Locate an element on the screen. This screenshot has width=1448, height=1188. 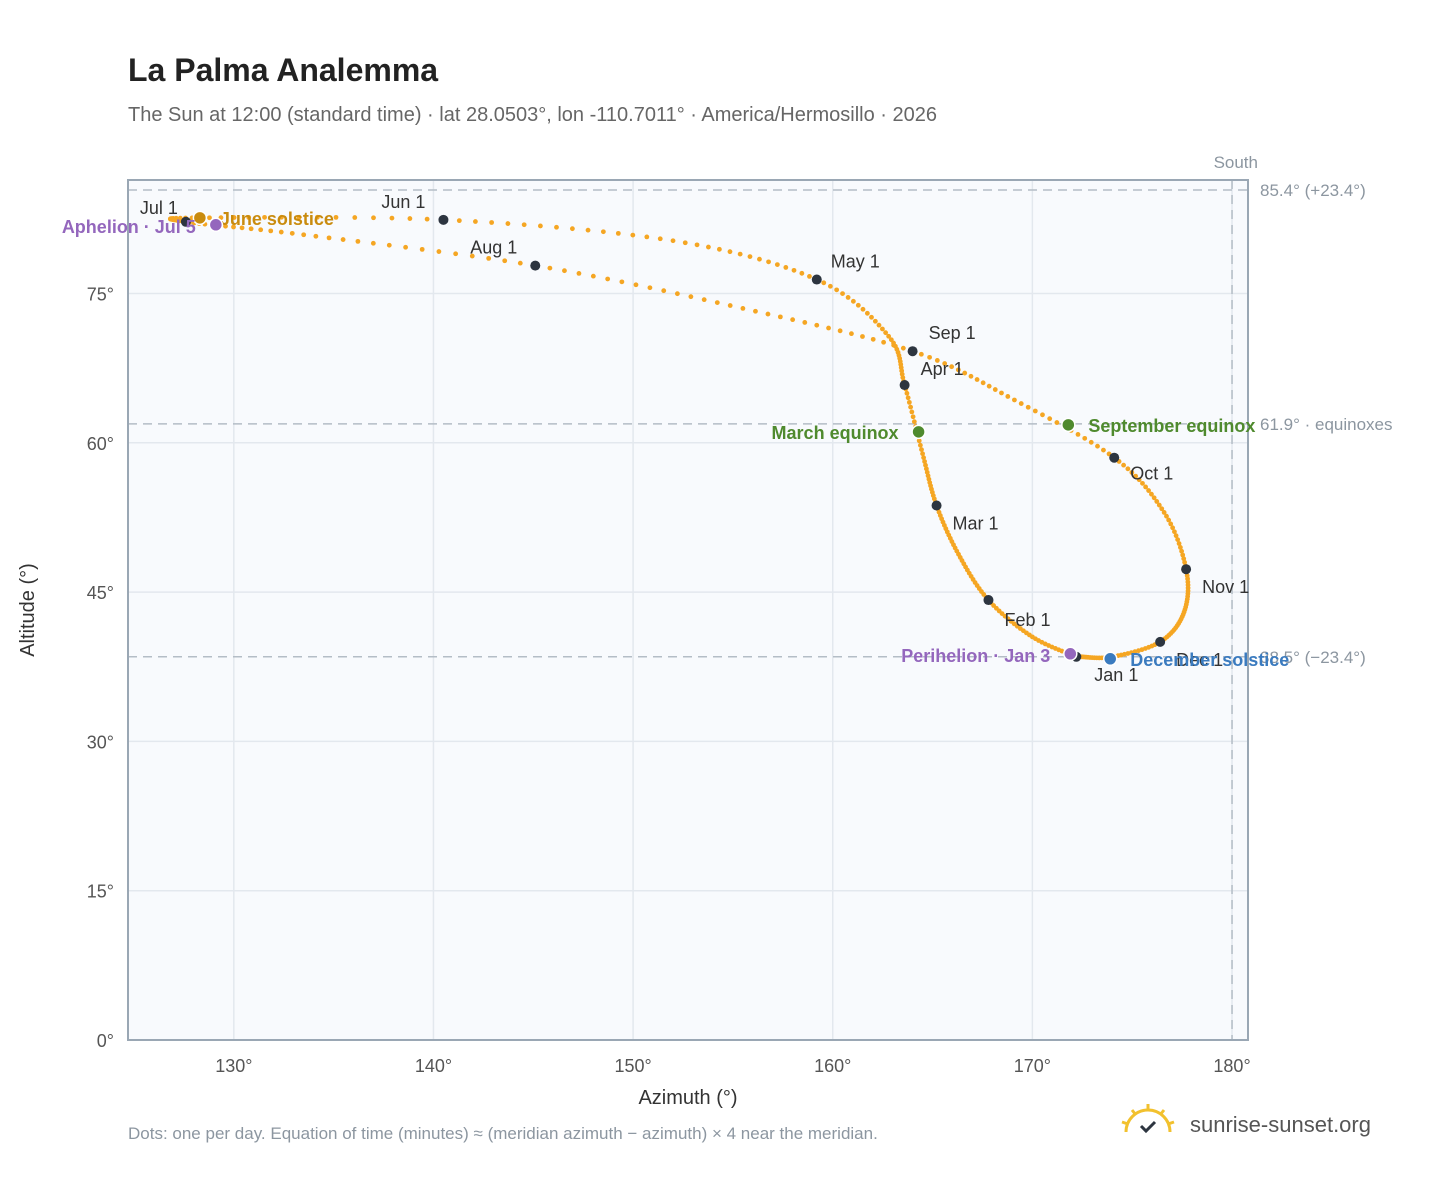
event-label: December solstice is located at coordinates (1209, 660).